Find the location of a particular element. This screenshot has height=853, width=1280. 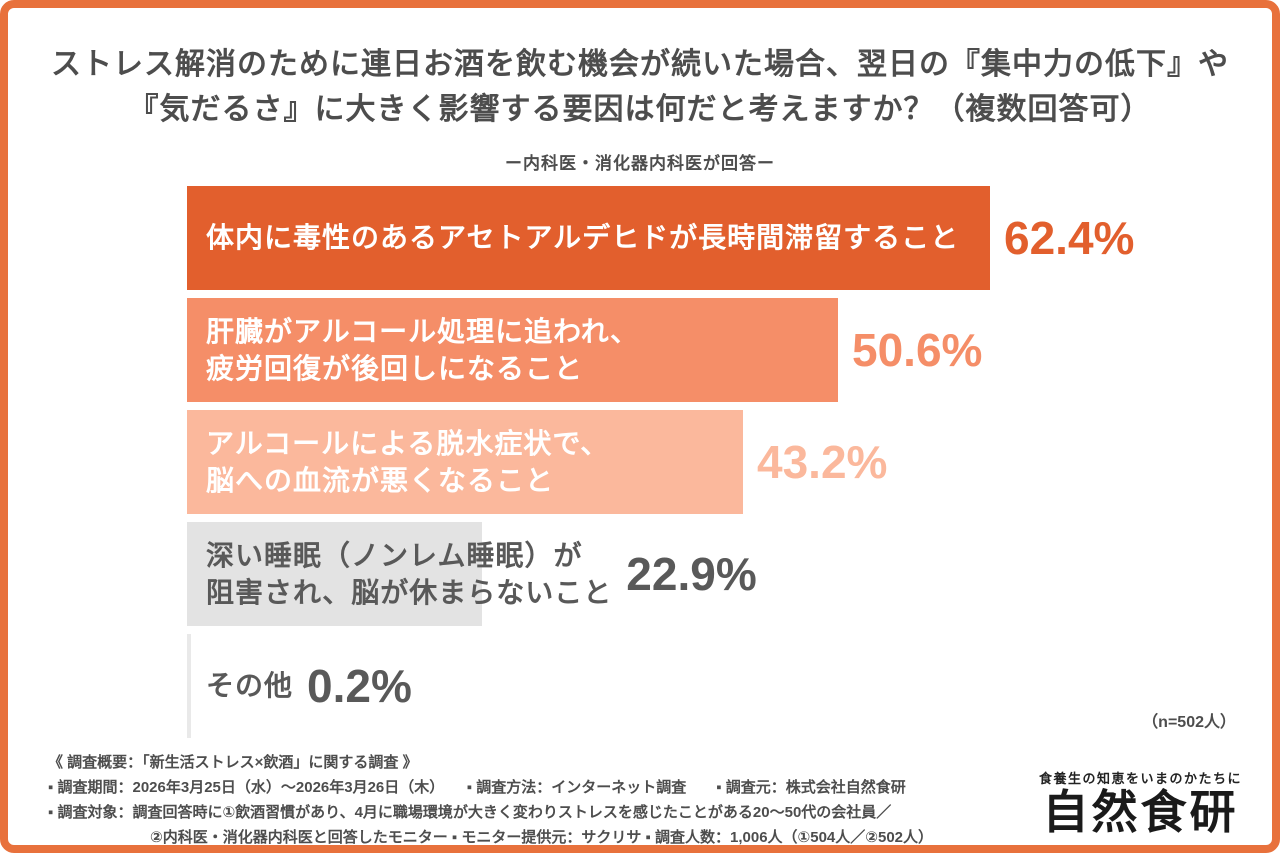

bar-row-content: 肝臓がアルコール処理に追われ、 疲労回復が後回しになること 50.6% is located at coordinates (717, 350).